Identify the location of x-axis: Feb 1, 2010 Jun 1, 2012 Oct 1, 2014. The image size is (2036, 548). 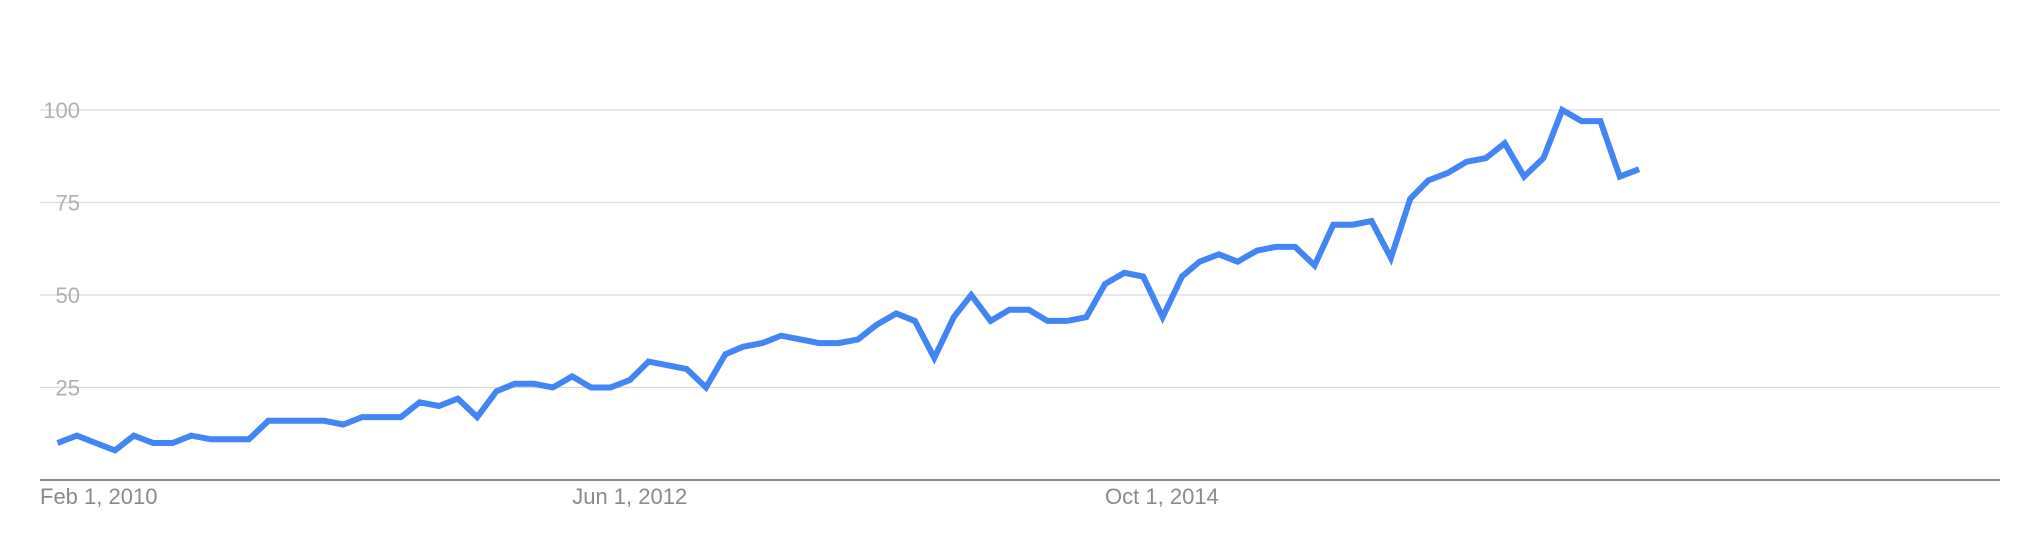
(629, 496).